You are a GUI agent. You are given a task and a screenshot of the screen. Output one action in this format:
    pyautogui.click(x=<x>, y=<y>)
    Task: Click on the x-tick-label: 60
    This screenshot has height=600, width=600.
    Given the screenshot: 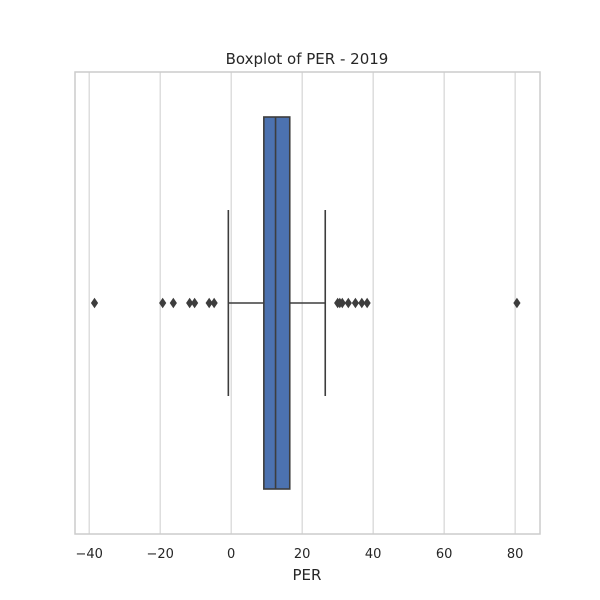 What is the action you would take?
    pyautogui.click(x=444, y=554)
    